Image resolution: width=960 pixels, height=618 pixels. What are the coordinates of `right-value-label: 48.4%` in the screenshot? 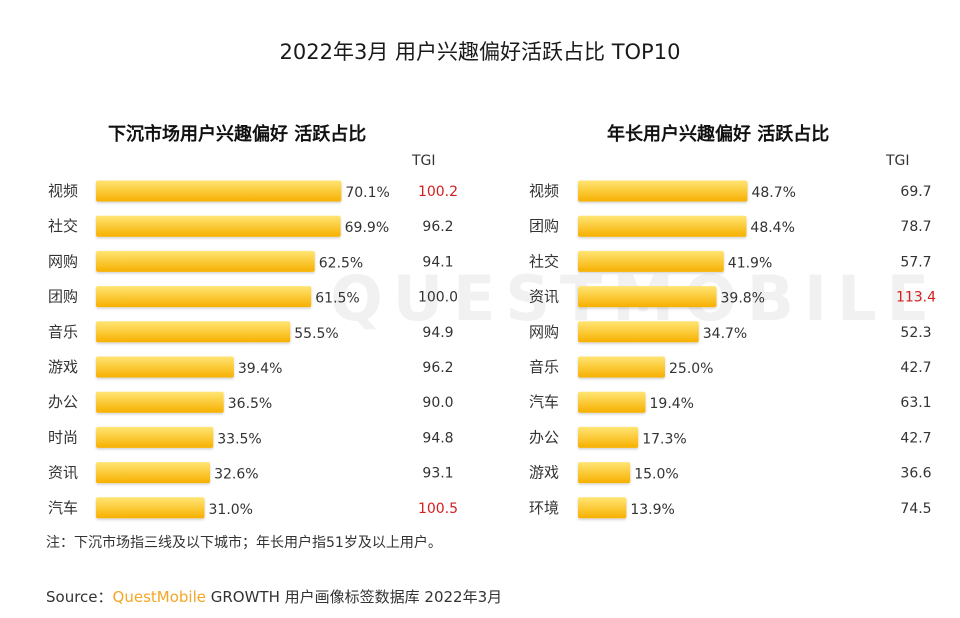 It's located at (772, 228).